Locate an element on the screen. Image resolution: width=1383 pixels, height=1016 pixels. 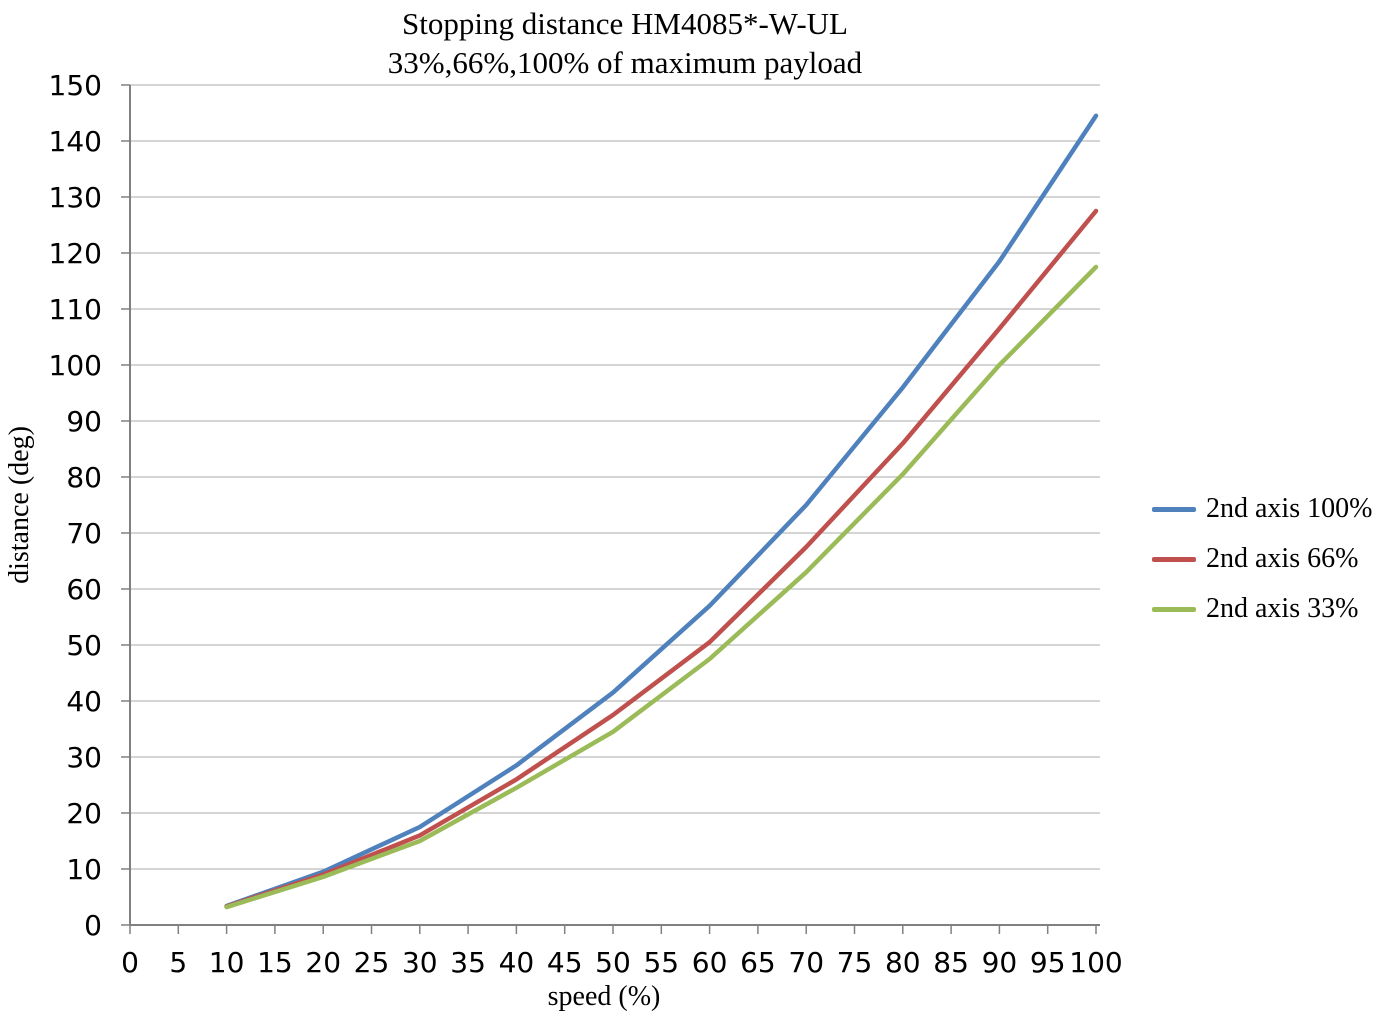
x-tick-label: 75 is located at coordinates (855, 962).